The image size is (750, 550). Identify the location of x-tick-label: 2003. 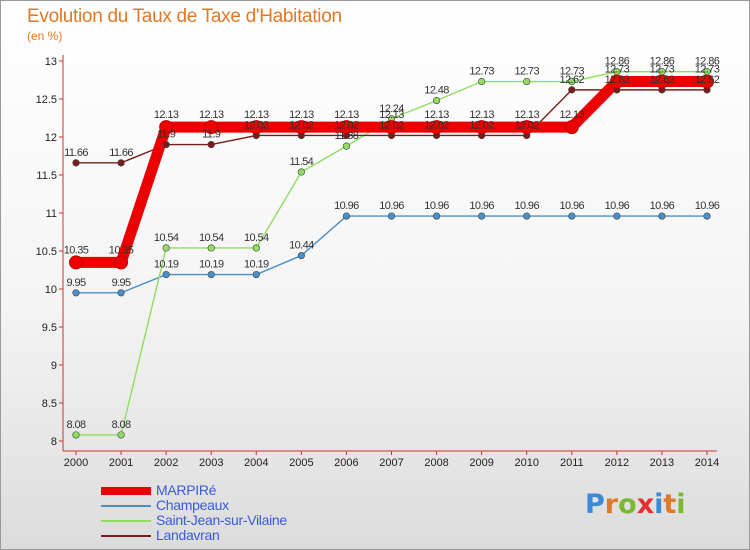
(211, 463).